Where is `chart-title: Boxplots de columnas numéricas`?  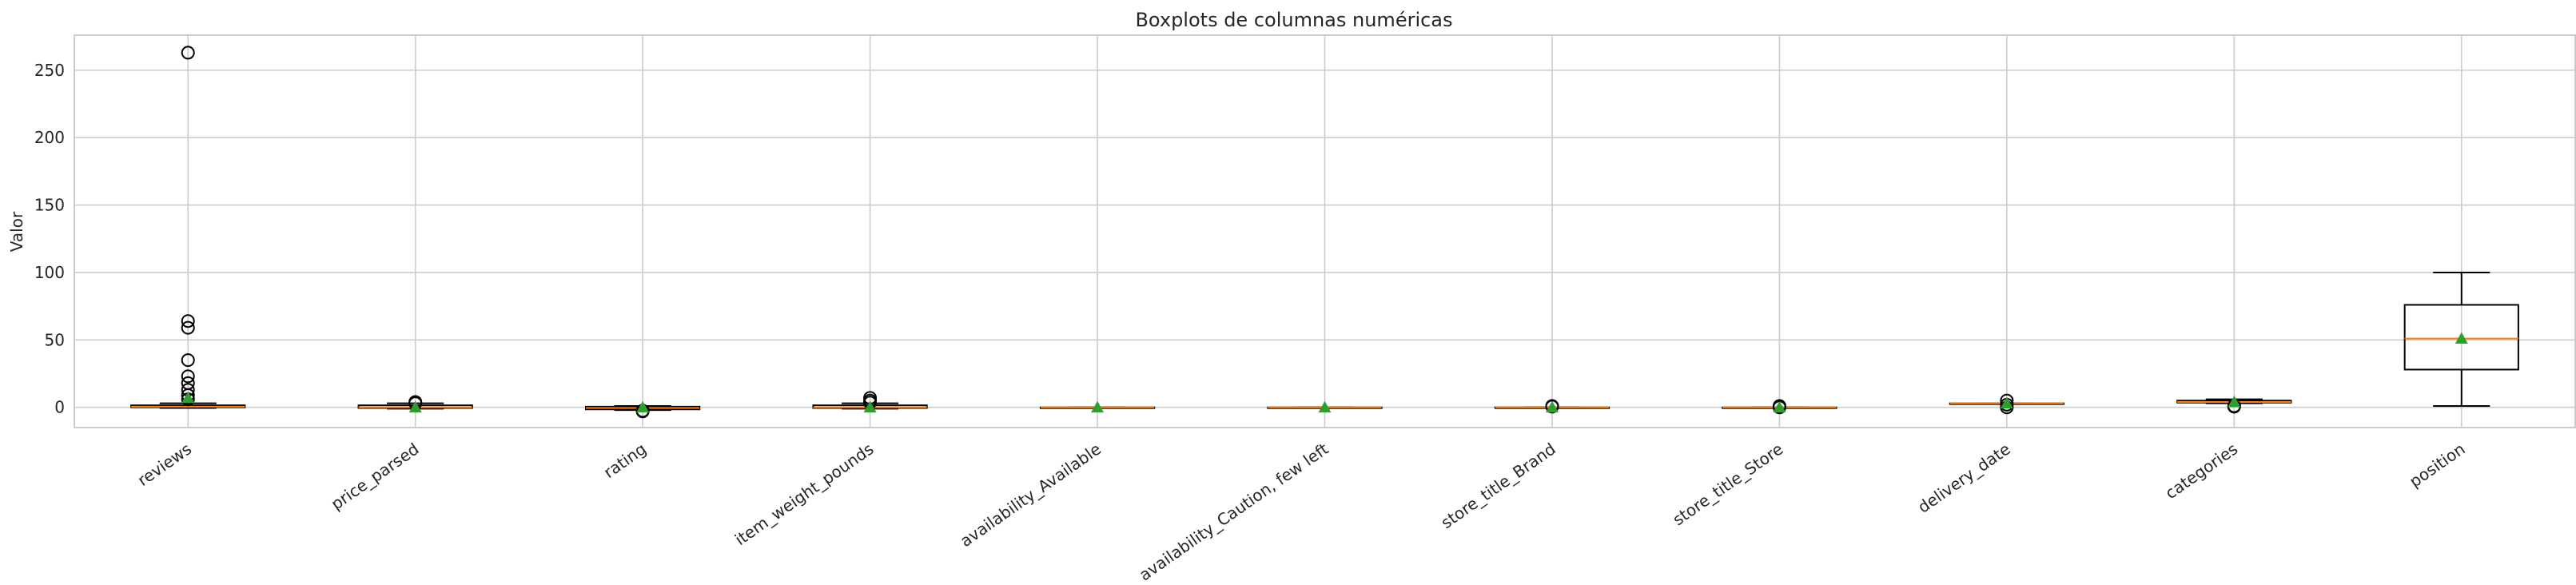 chart-title: Boxplots de columnas numéricas is located at coordinates (1293, 20).